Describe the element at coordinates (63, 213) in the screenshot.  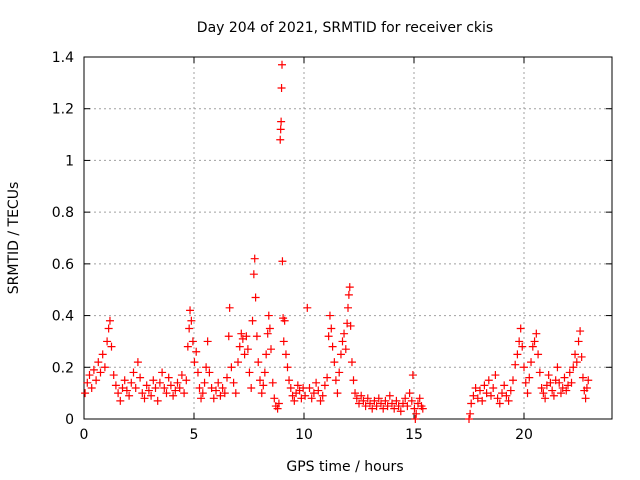
I see `y-tick-label: 0.8` at that location.